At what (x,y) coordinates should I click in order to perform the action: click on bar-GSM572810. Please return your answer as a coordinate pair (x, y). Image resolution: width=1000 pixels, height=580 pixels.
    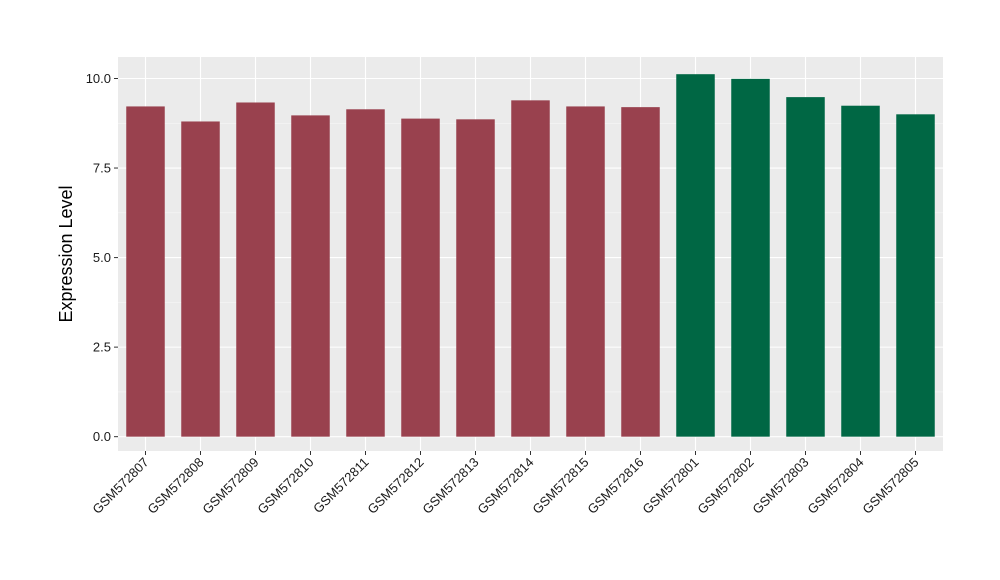
    Looking at the image, I should click on (310, 276).